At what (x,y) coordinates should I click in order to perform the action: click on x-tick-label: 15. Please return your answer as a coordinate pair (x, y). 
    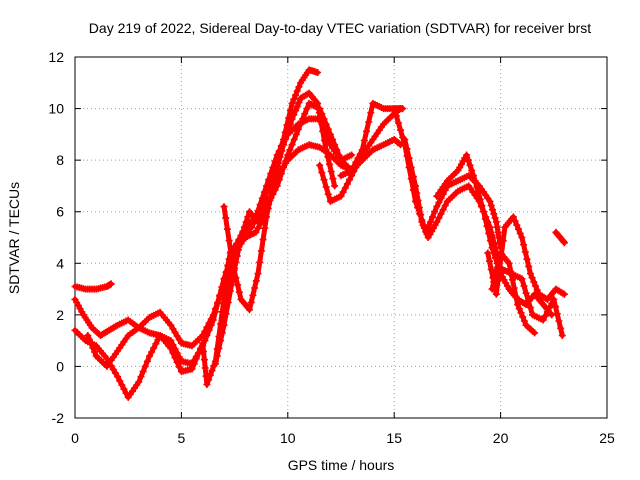
    Looking at the image, I should click on (394, 438).